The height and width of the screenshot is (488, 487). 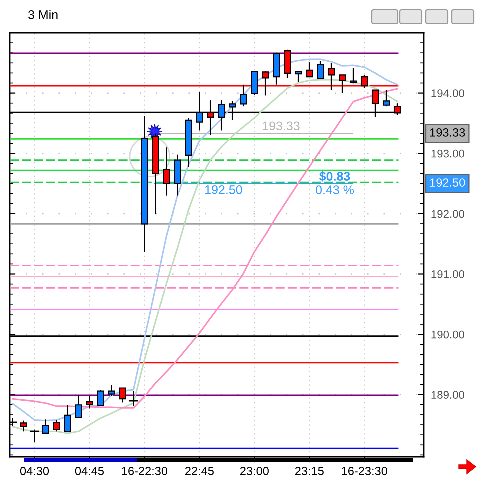 What do you see at coordinates (448, 154) in the screenshot?
I see `y-tick-label: 193.00` at bounding box center [448, 154].